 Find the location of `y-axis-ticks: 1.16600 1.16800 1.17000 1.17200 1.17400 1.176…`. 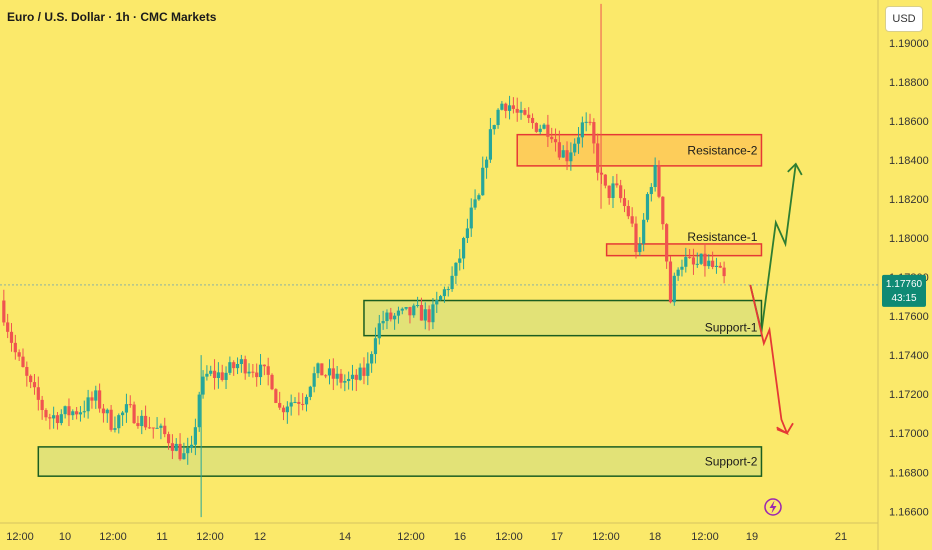

y-axis-ticks: 1.16600 1.16800 1.17000 1.17200 1.17400 1.176… is located at coordinates (909, 278).